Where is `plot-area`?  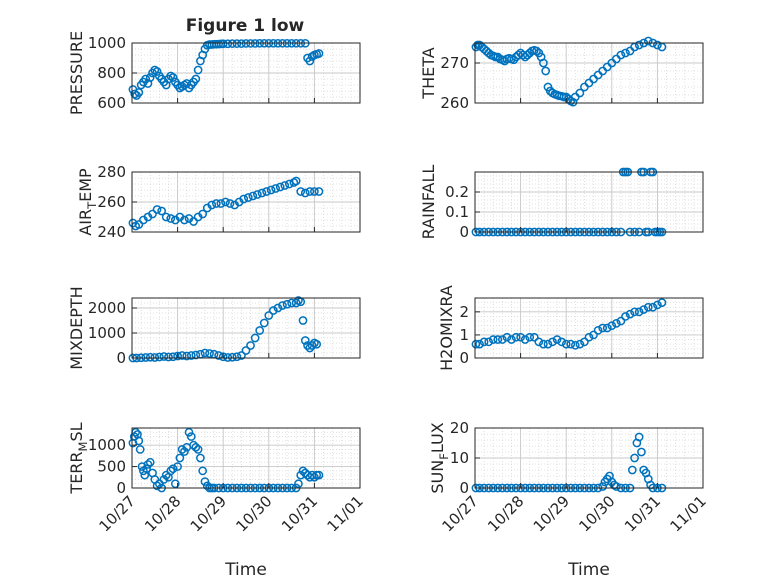 plot-area is located at coordinates (589, 202).